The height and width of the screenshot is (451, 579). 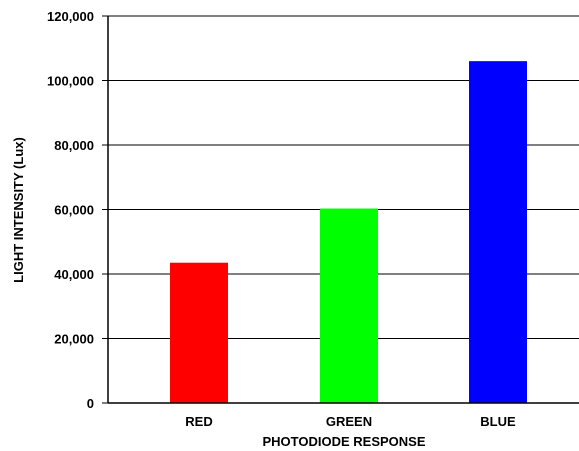 I want to click on y-tick-label: 60,000, so click(x=74, y=210).